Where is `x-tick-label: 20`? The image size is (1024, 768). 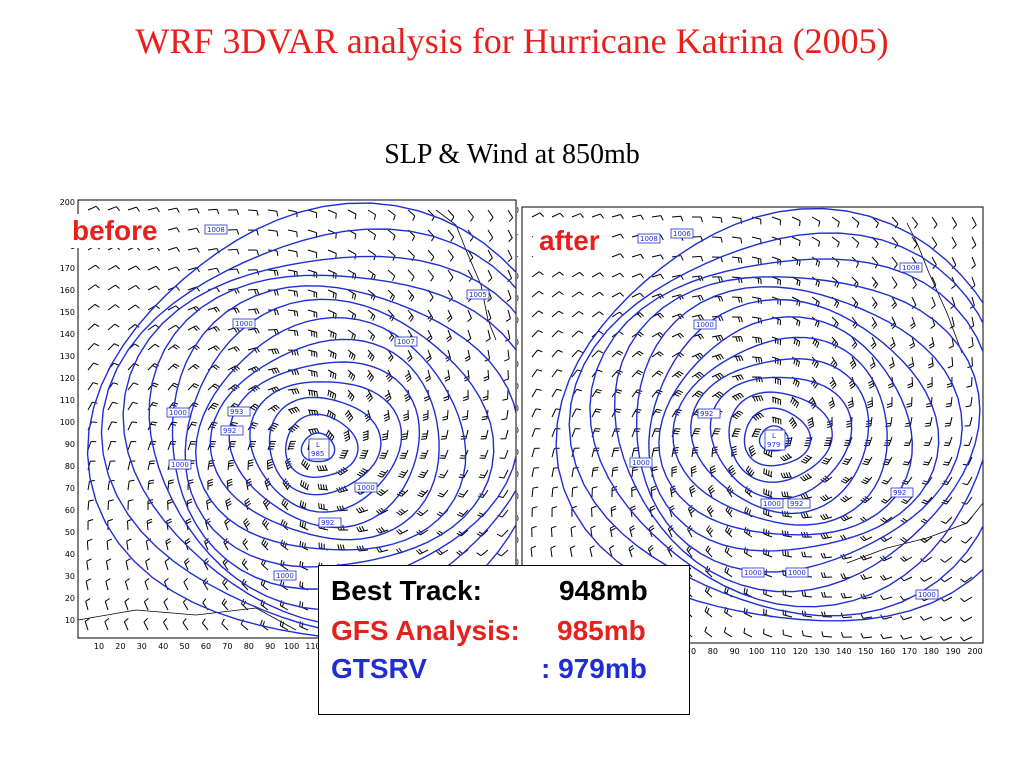 x-tick-label: 20 is located at coordinates (120, 646).